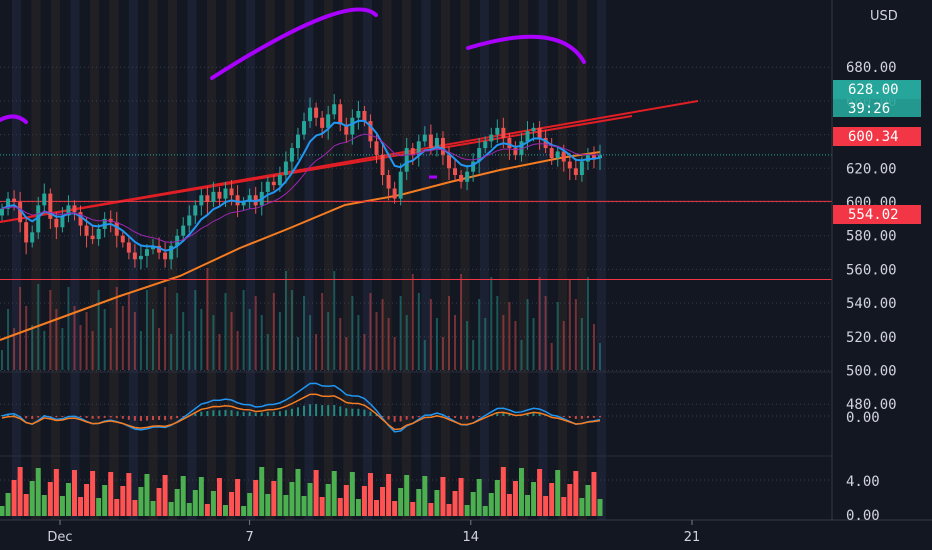 The width and height of the screenshot is (932, 550). Describe the element at coordinates (301, 491) in the screenshot. I see `volume-pane` at that location.